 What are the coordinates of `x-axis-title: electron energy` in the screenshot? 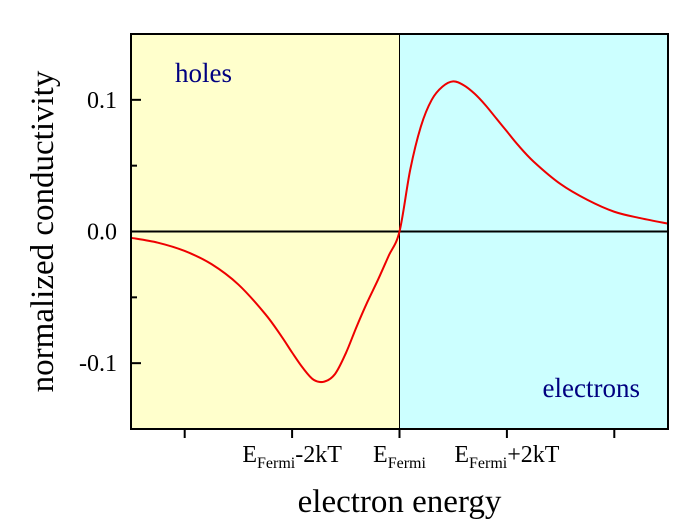 It's located at (400, 502).